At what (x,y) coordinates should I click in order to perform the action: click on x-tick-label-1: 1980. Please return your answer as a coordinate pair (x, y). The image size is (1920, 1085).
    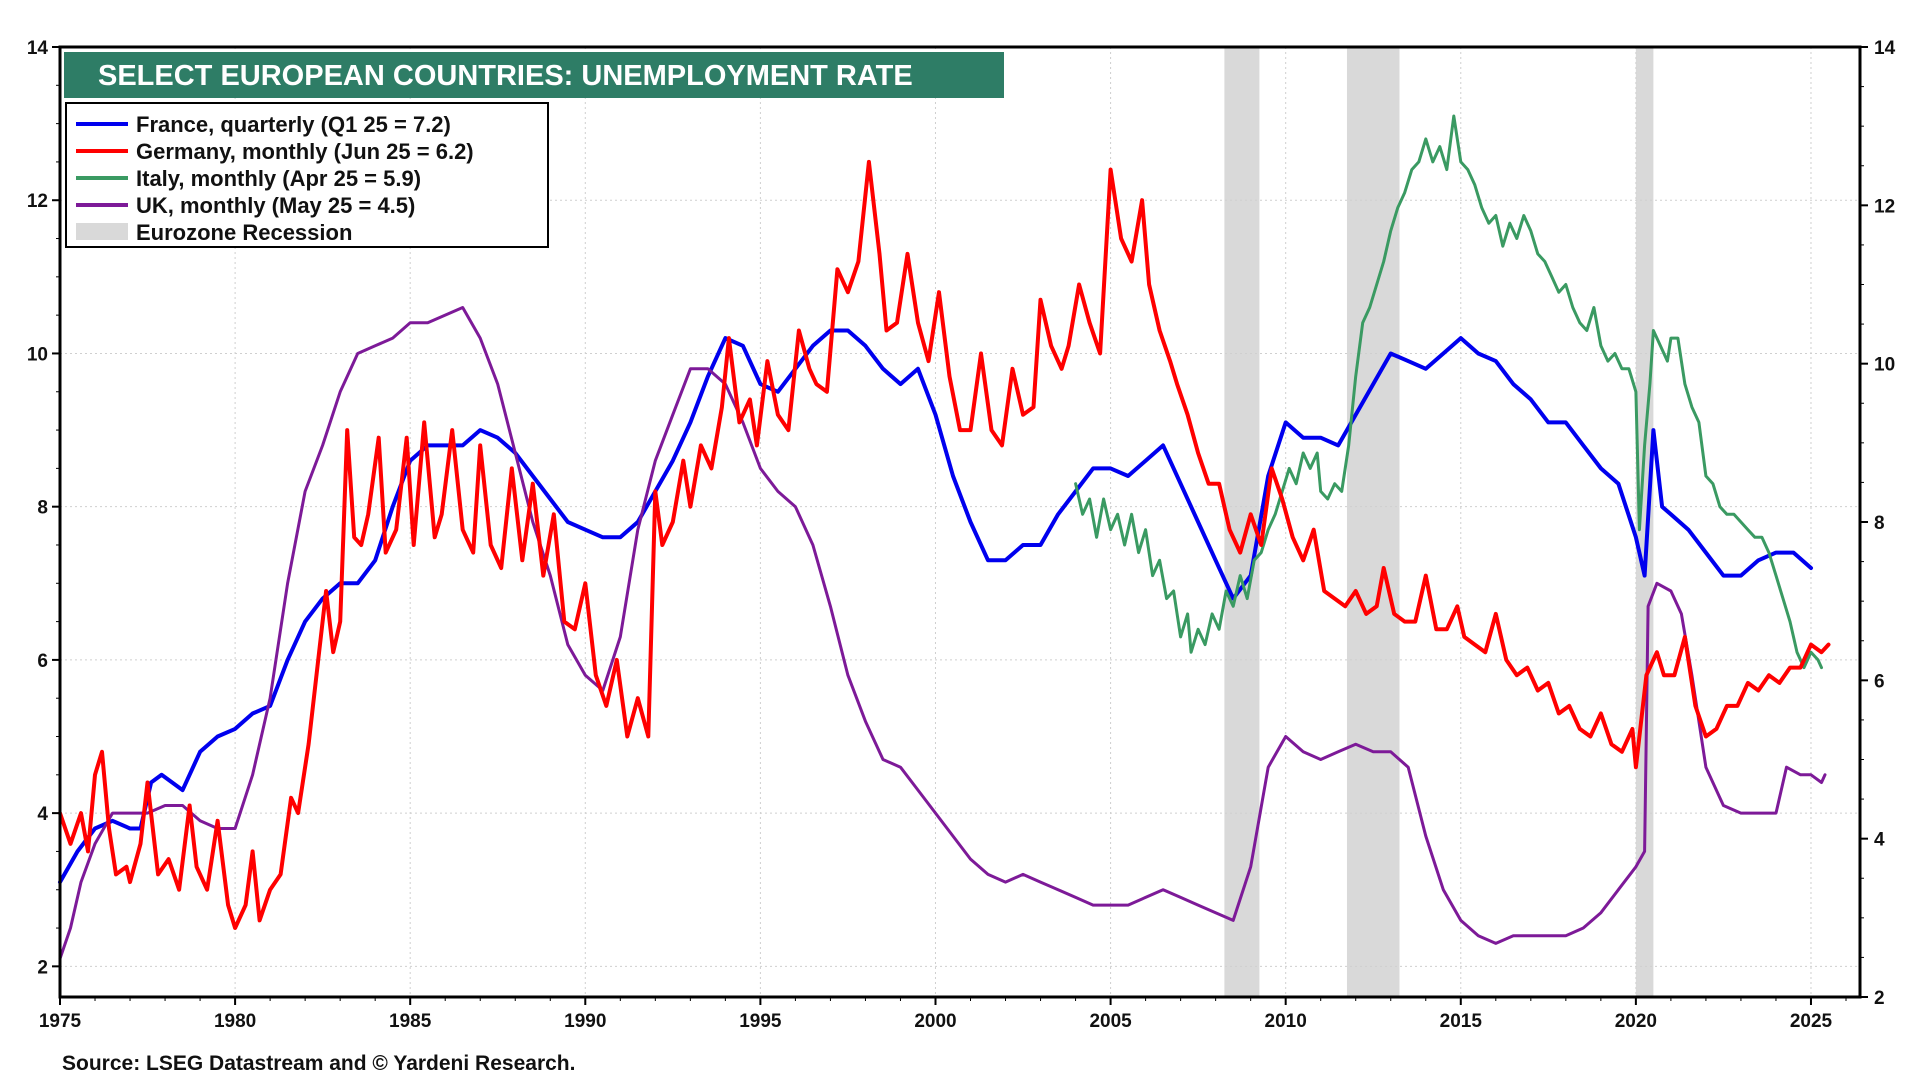
    Looking at the image, I should click on (235, 1021).